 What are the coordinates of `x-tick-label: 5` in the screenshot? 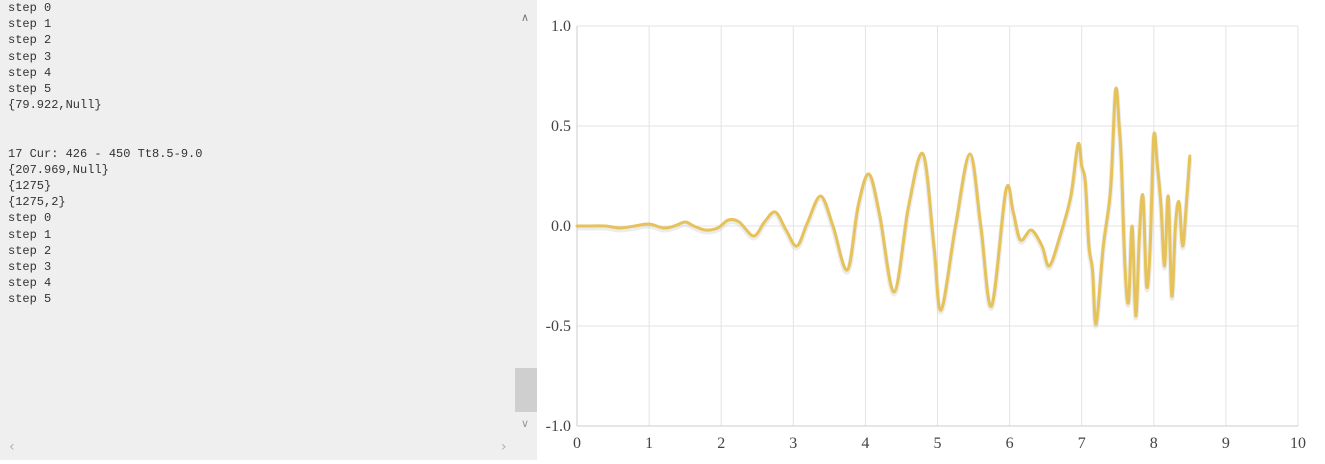 It's located at (938, 443).